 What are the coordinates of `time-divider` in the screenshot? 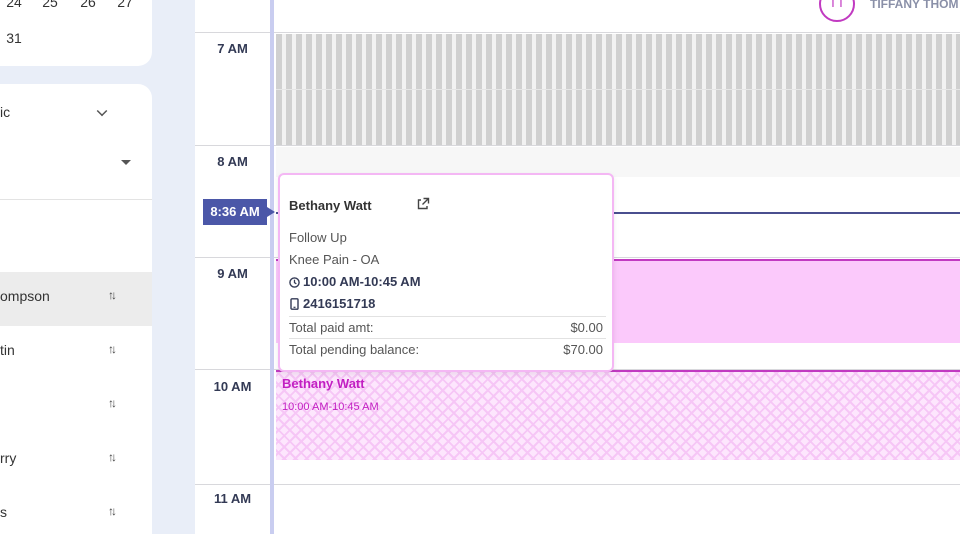 It's located at (272, 267).